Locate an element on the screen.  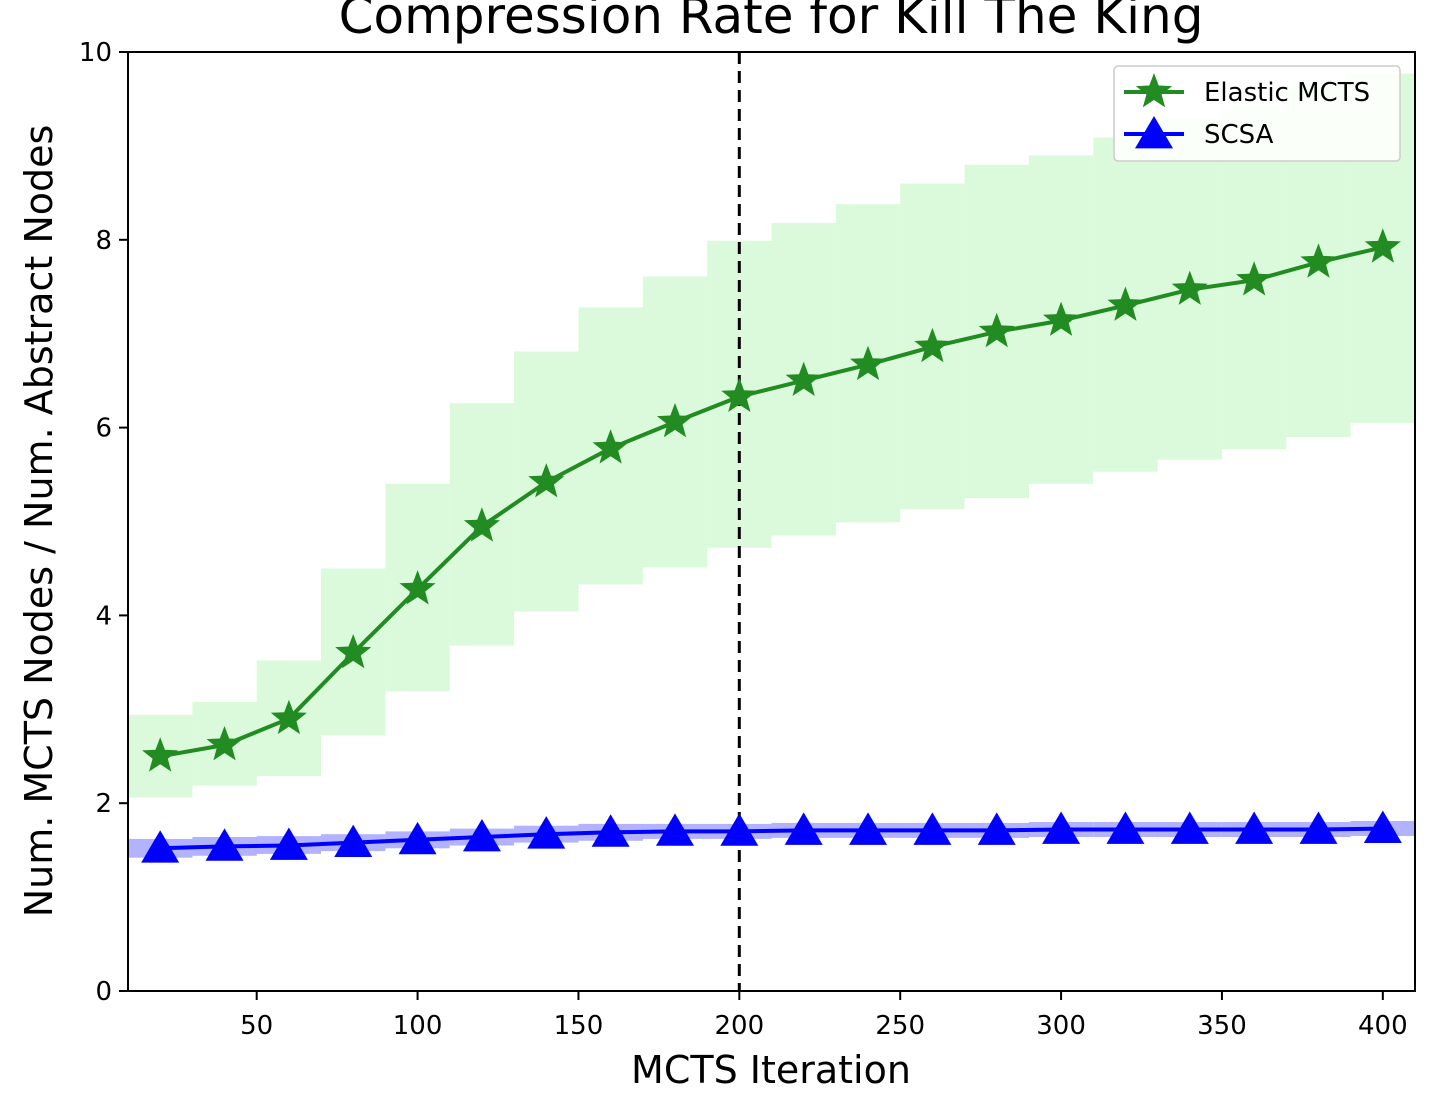
legend-label-elastic: Elastic MCTS is located at coordinates (1287, 93).